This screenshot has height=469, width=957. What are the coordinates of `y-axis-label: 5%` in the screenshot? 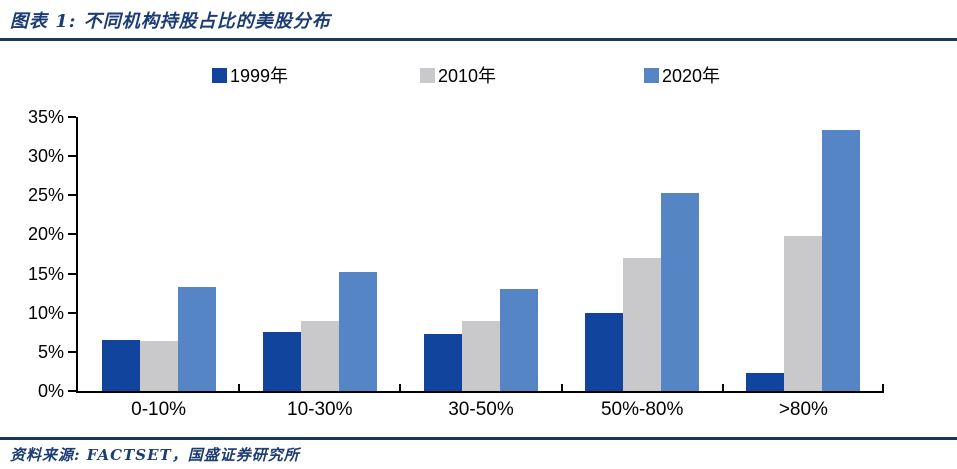 It's located at (50, 351).